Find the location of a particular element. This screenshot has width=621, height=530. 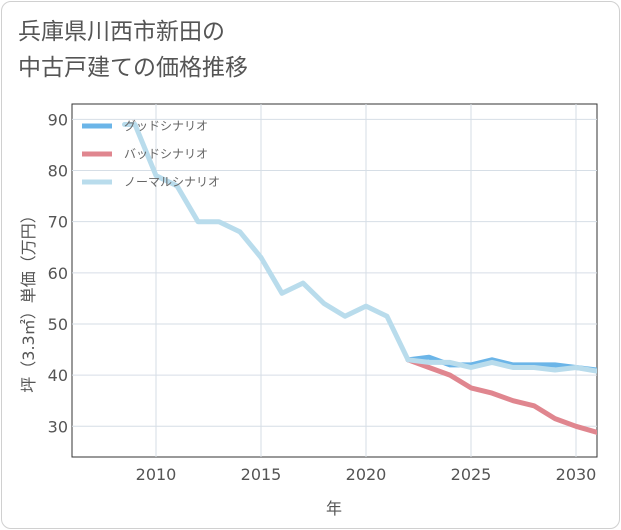

chart-title: 兵庫県川西市新田の 中古戸建ての価格推移 is located at coordinates (133, 50).